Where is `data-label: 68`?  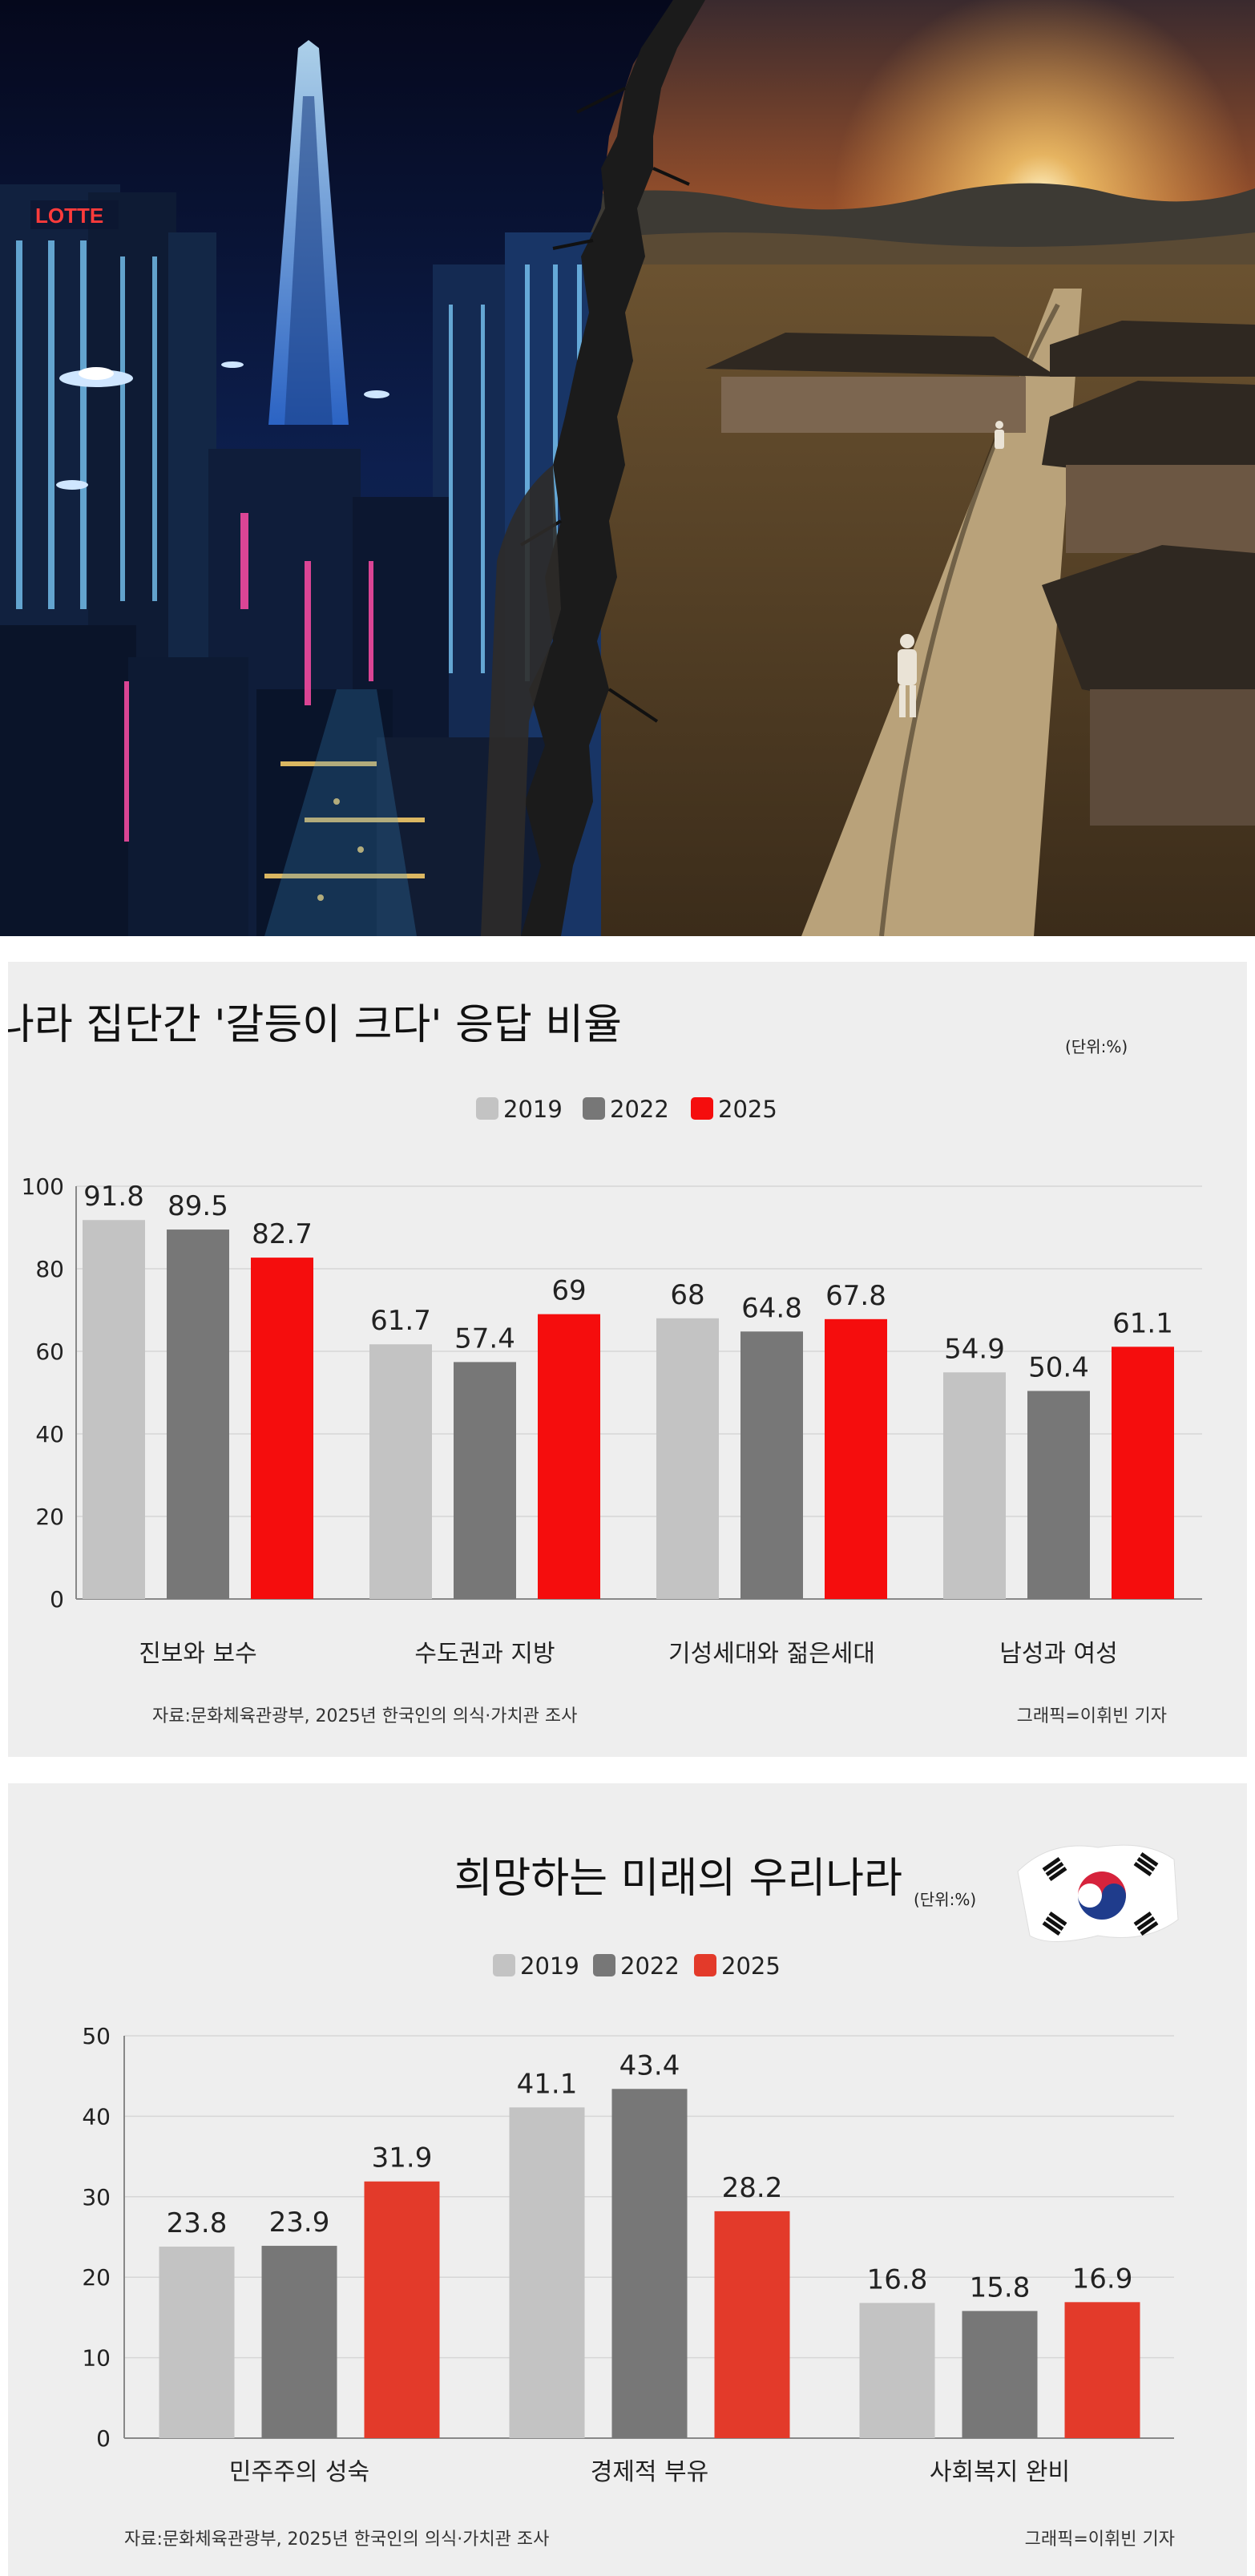 data-label: 68 is located at coordinates (687, 1295).